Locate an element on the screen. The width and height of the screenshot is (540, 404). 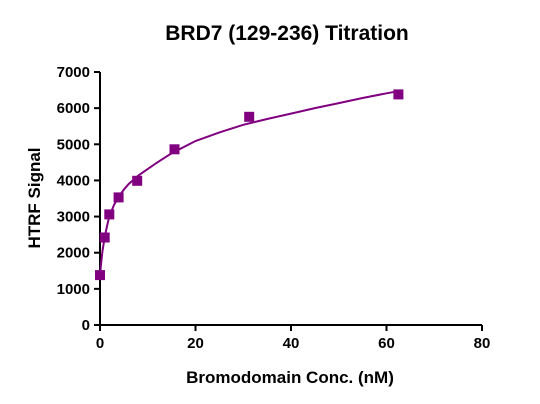
y-tick-label: 2000 is located at coordinates (73, 253).